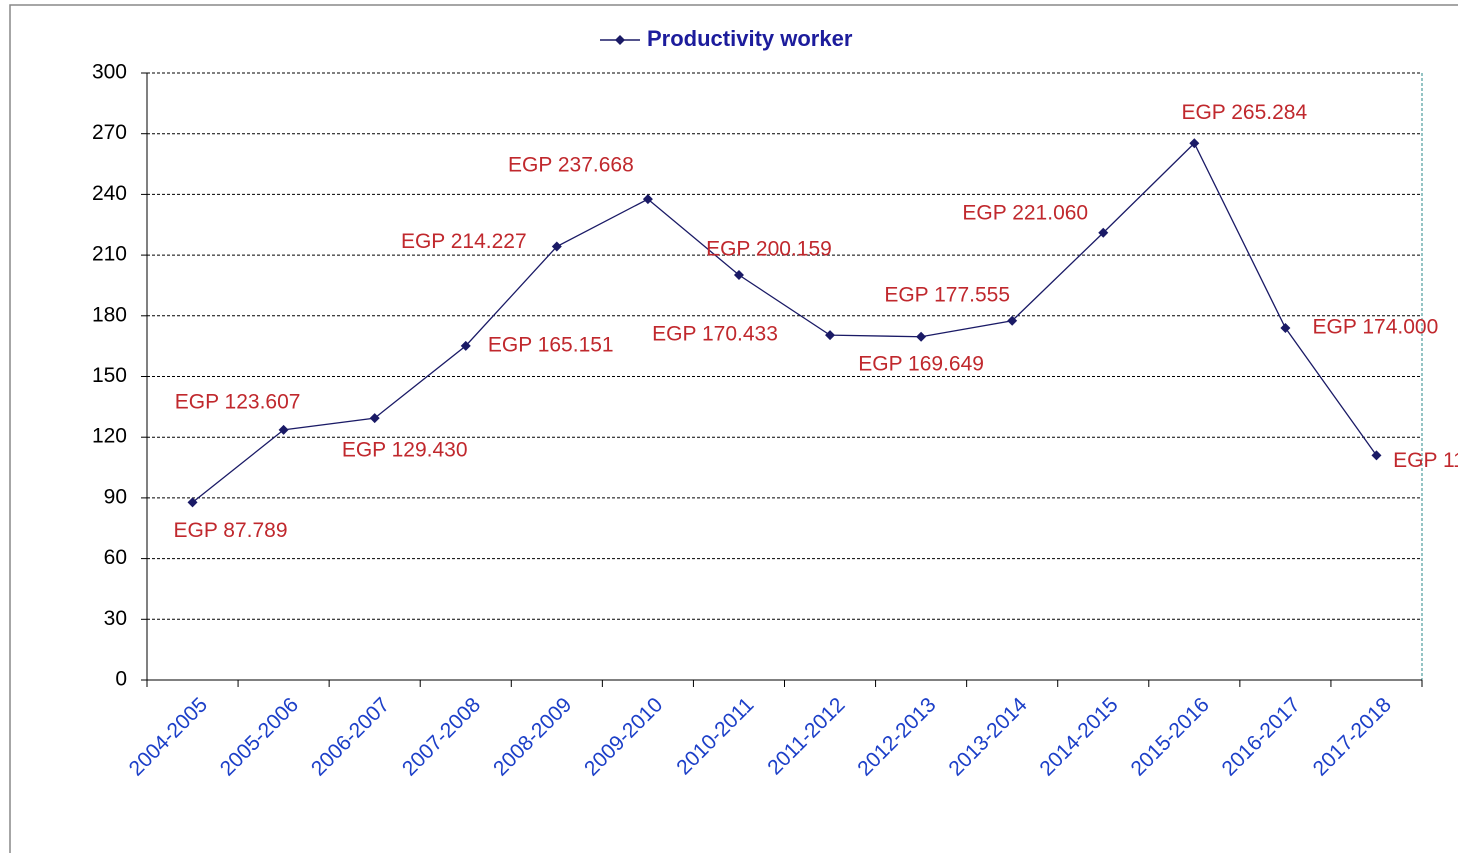  Describe the element at coordinates (109, 375) in the screenshot. I see `y-tick-label: 150` at that location.